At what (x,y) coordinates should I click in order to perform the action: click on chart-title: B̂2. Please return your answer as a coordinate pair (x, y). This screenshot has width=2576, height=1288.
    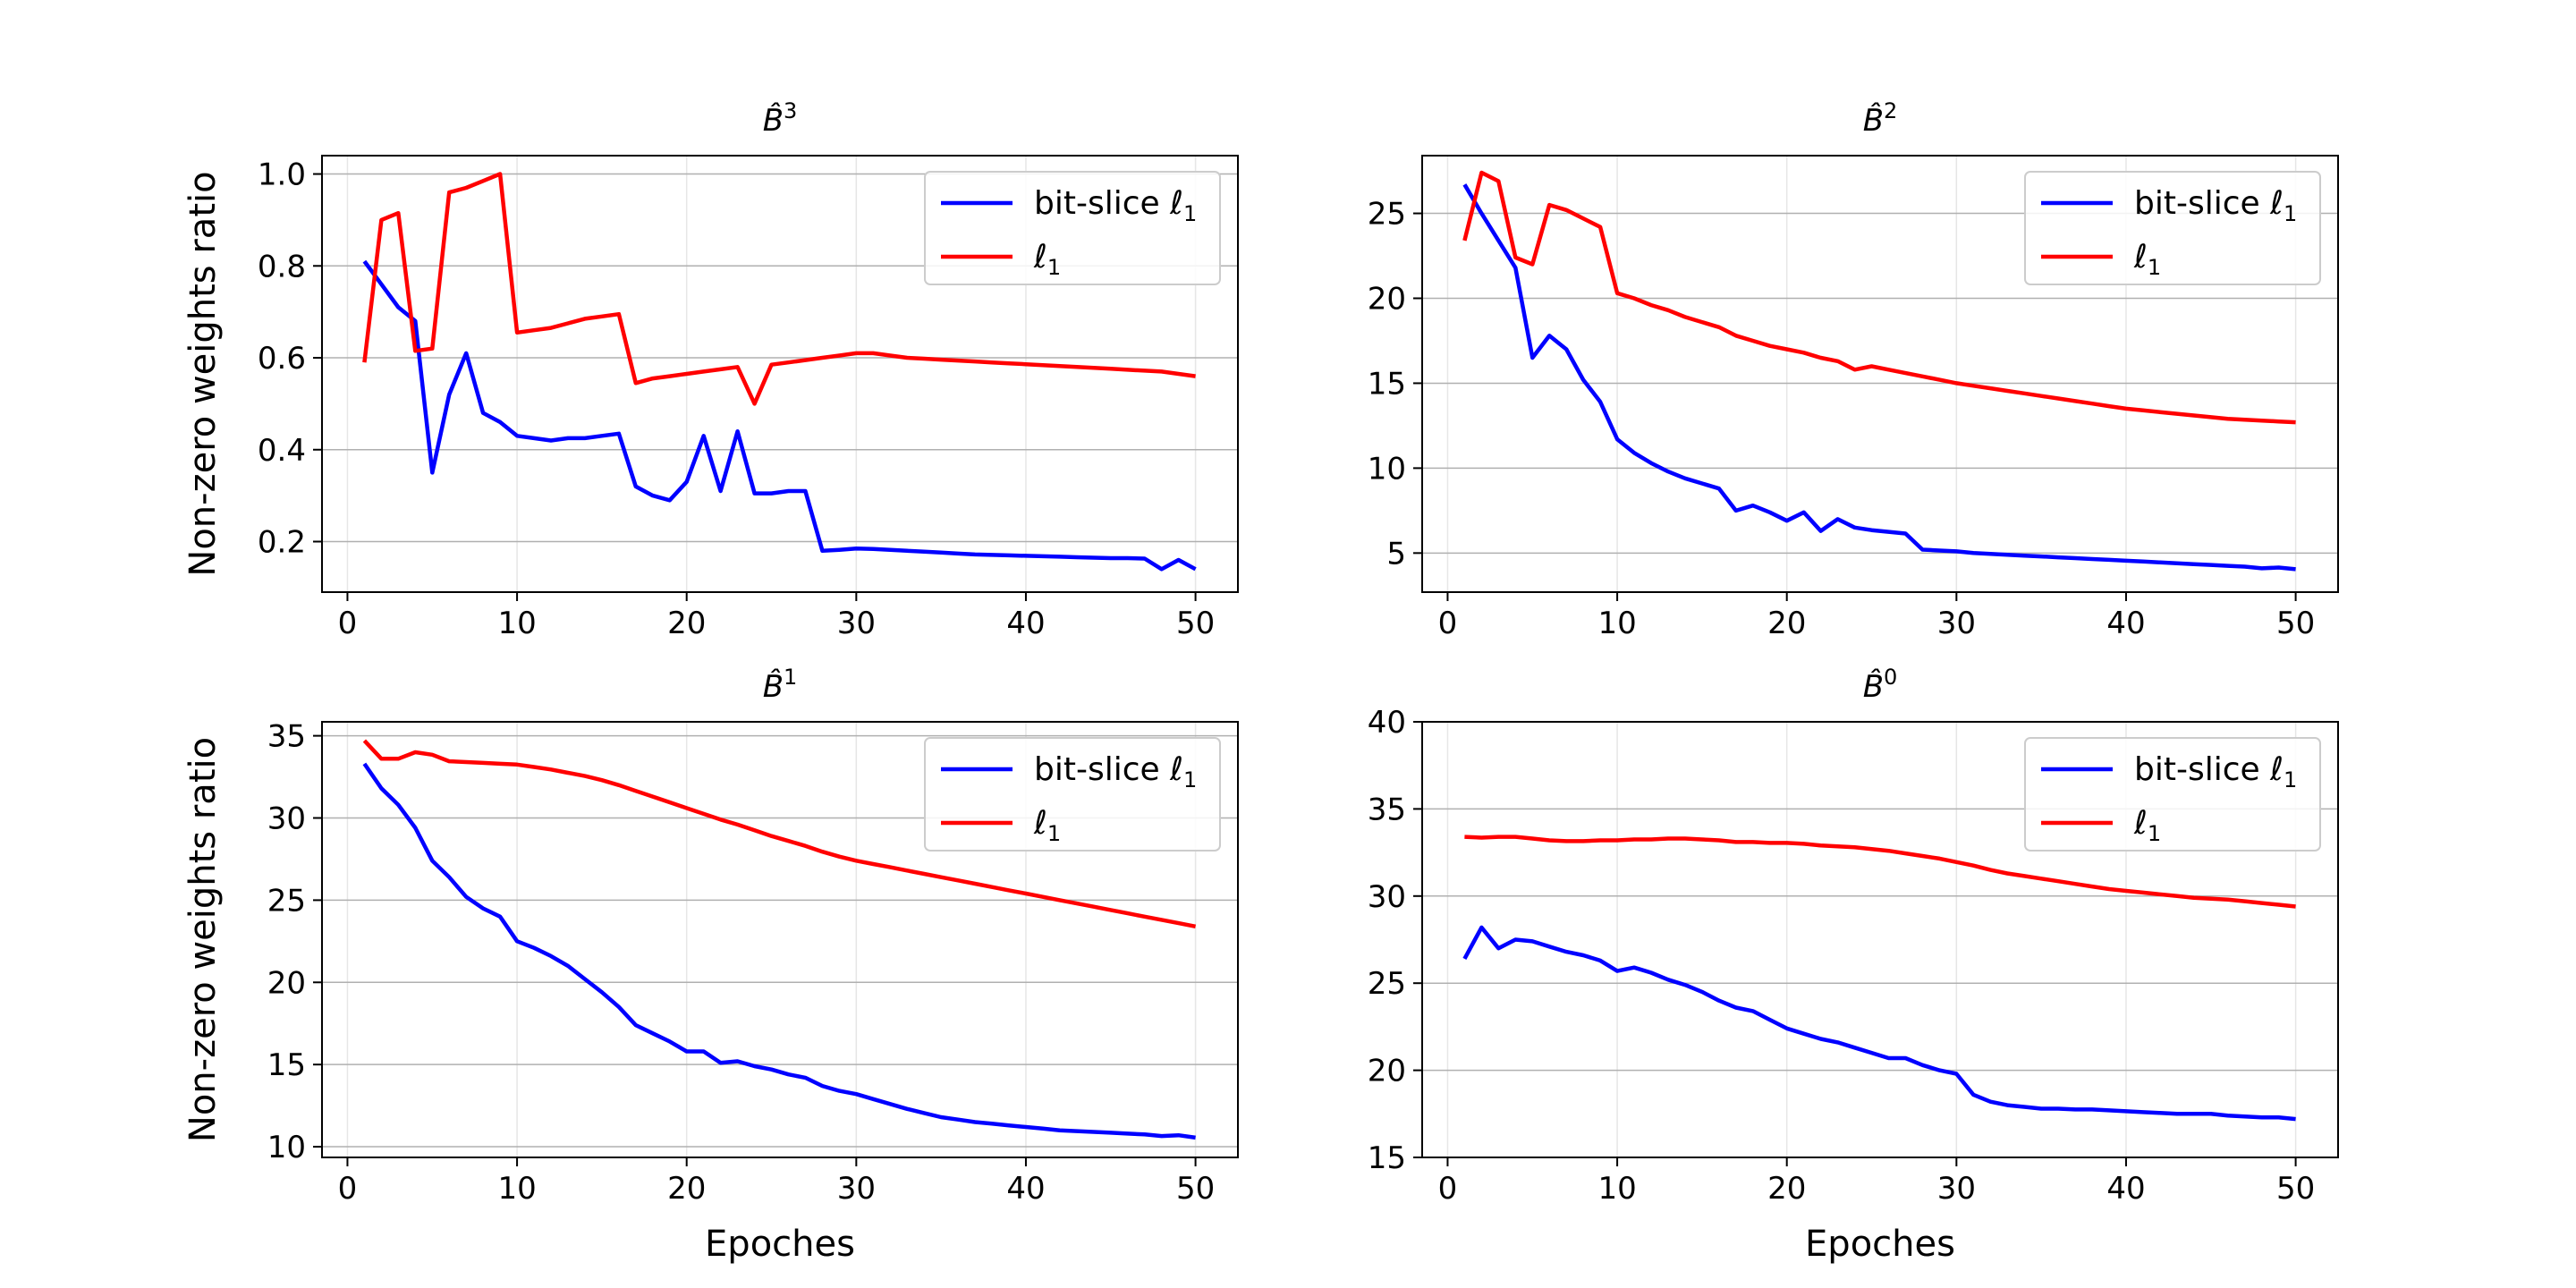
    Looking at the image, I should click on (1880, 118).